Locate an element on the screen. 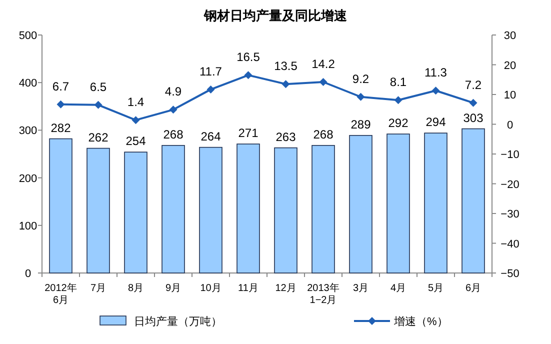 The image size is (551, 344). y-tick-label: 0 is located at coordinates (28, 274).